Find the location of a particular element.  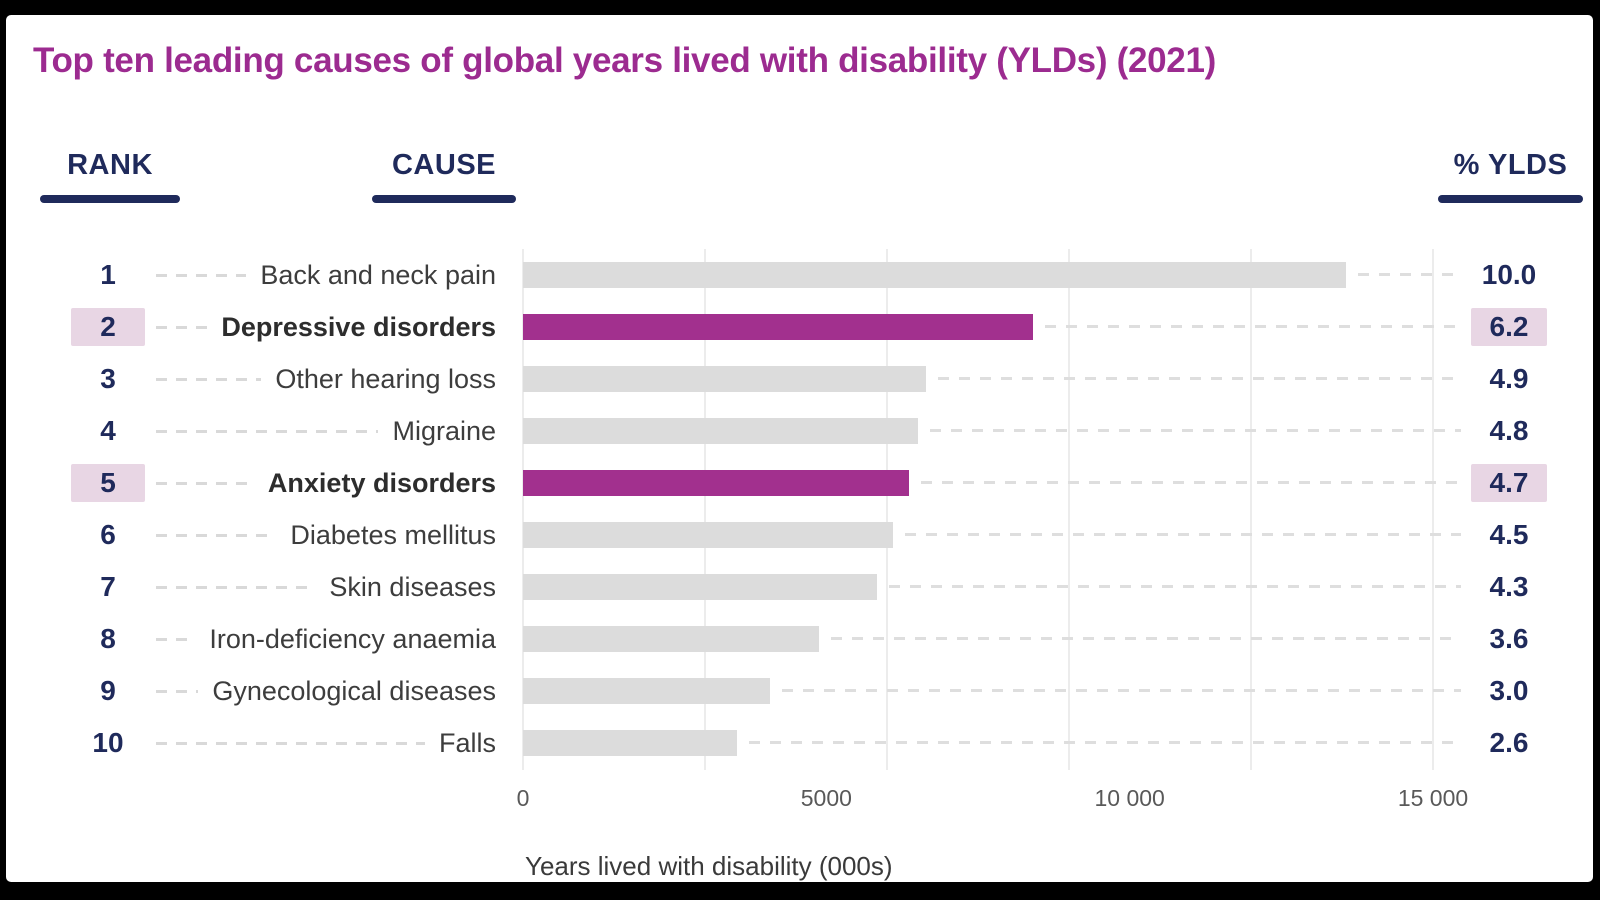

pct-ylds-value: 4.8 is located at coordinates (1509, 430).